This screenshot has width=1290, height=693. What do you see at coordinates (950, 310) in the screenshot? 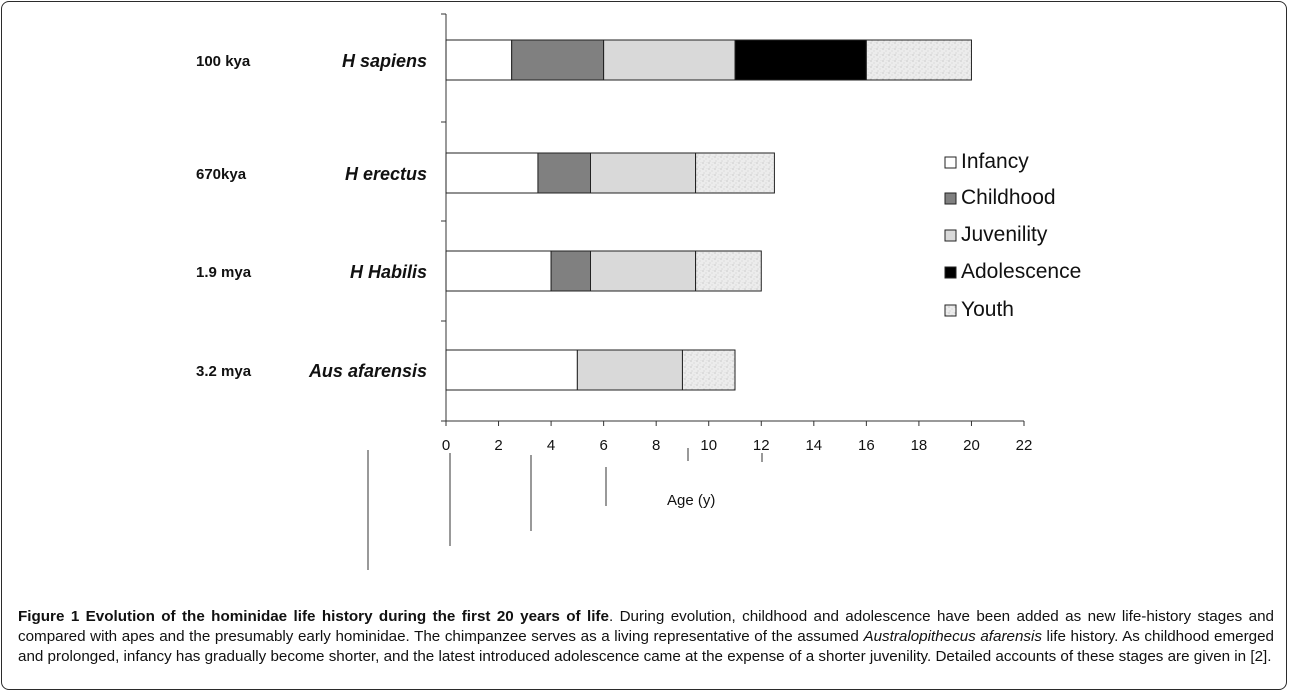
I see `legend-swatch-youth` at bounding box center [950, 310].